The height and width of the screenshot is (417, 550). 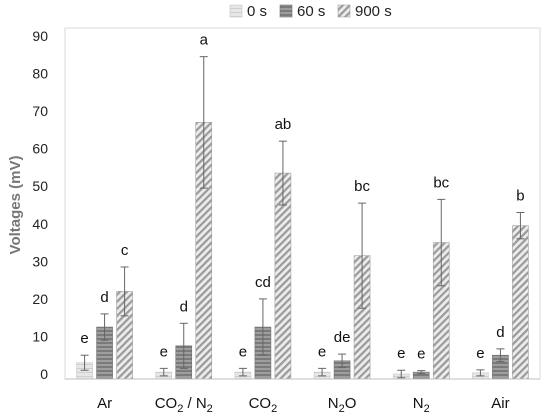 What do you see at coordinates (40, 336) in the screenshot?
I see `y-tick-label: 10` at bounding box center [40, 336].